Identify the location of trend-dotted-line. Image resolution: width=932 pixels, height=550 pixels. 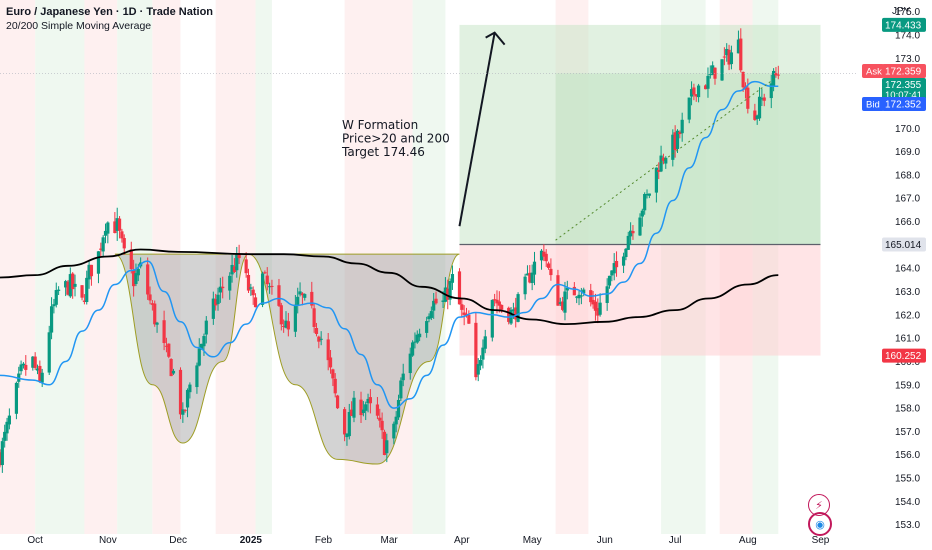
(664, 159).